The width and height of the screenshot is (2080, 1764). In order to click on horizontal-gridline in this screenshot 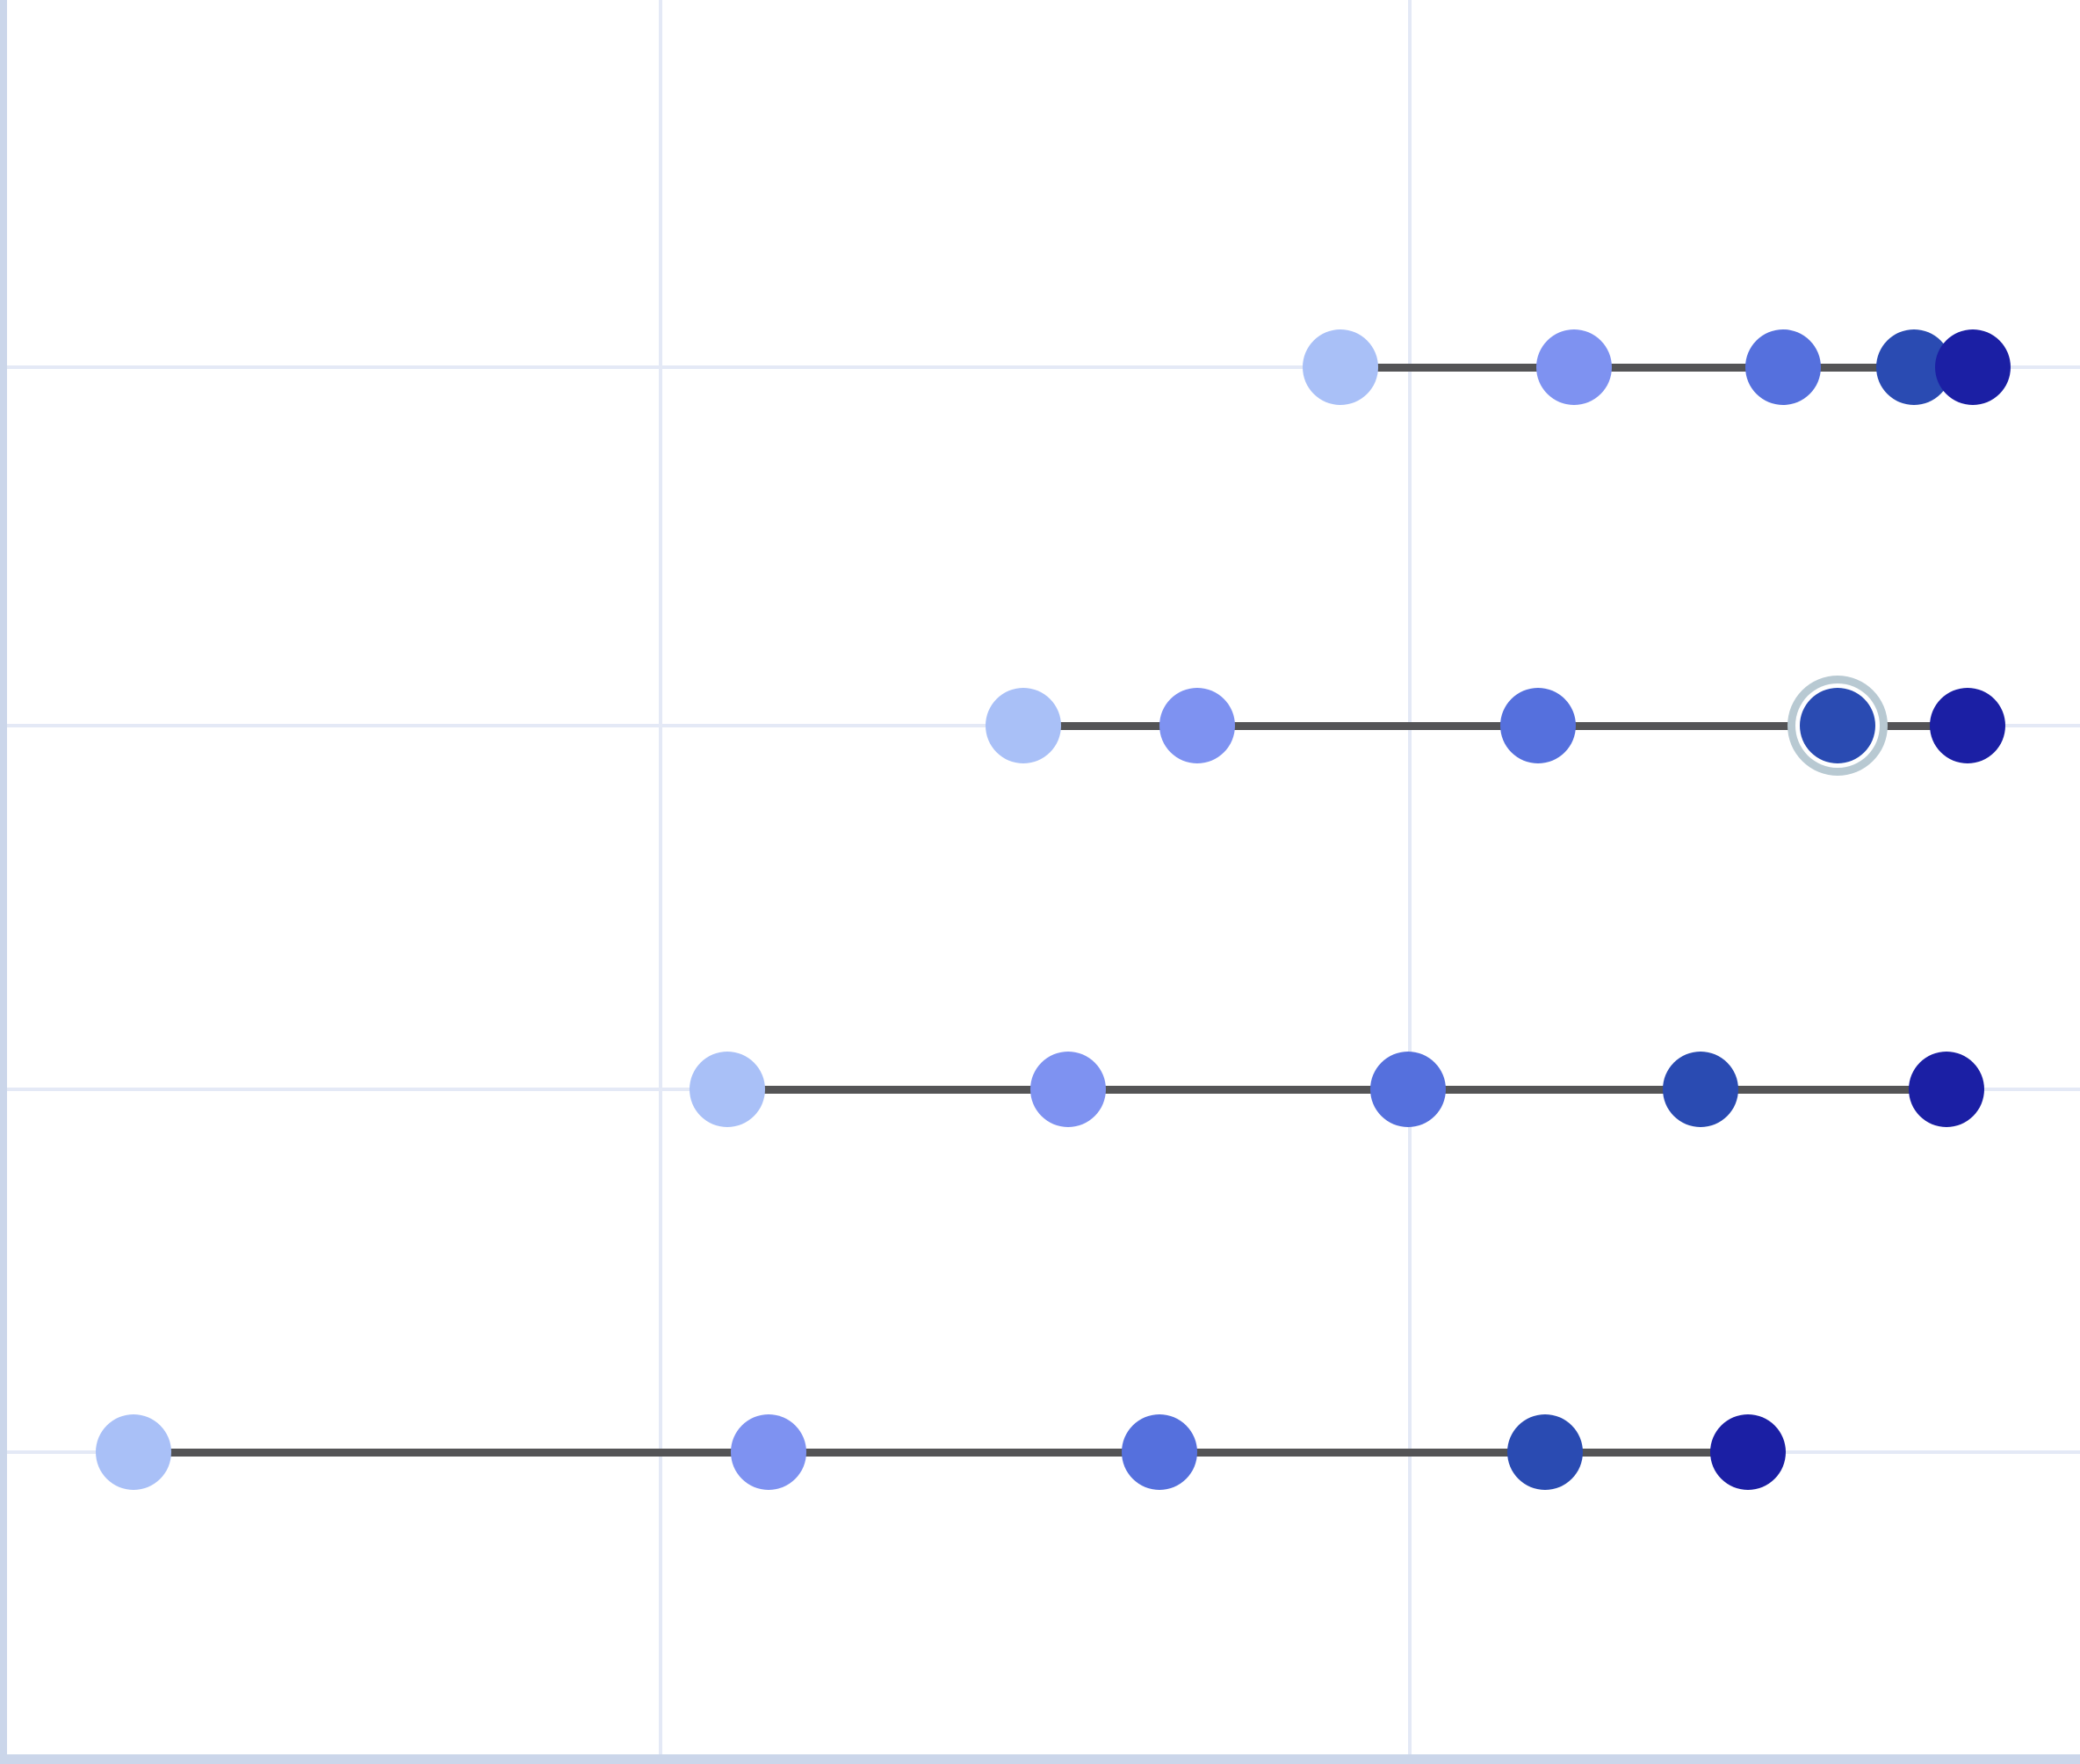, I will do `click(1040, 367)`.